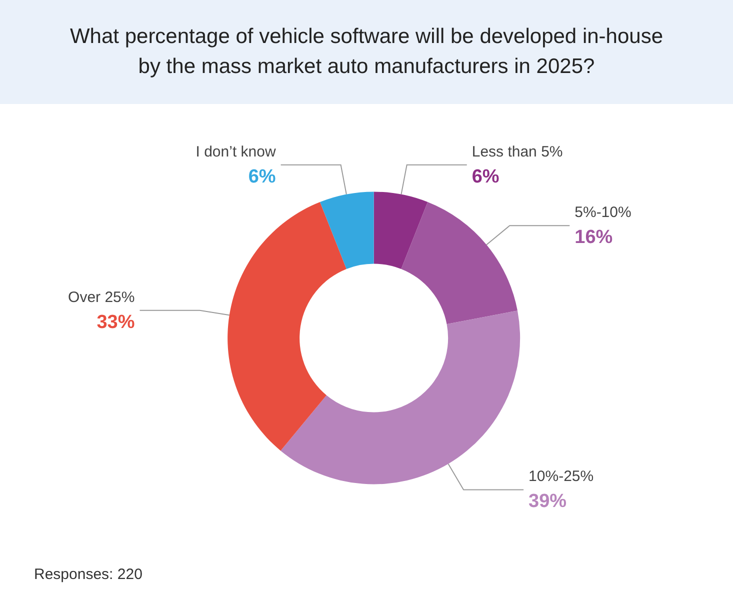 The height and width of the screenshot is (602, 733). Describe the element at coordinates (547, 501) in the screenshot. I see `data-label: 39%` at that location.